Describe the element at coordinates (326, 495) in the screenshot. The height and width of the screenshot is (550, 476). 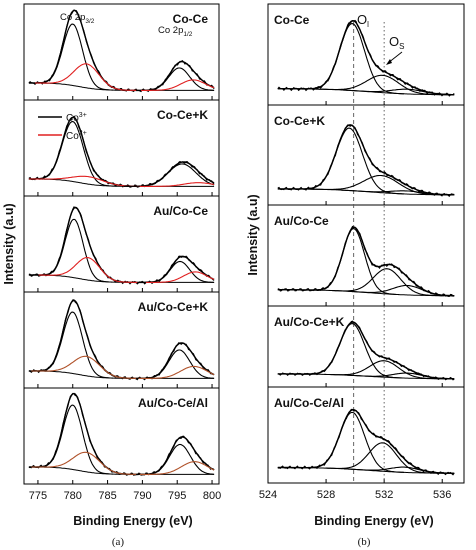
I see `x-tick-label: 528` at that location.